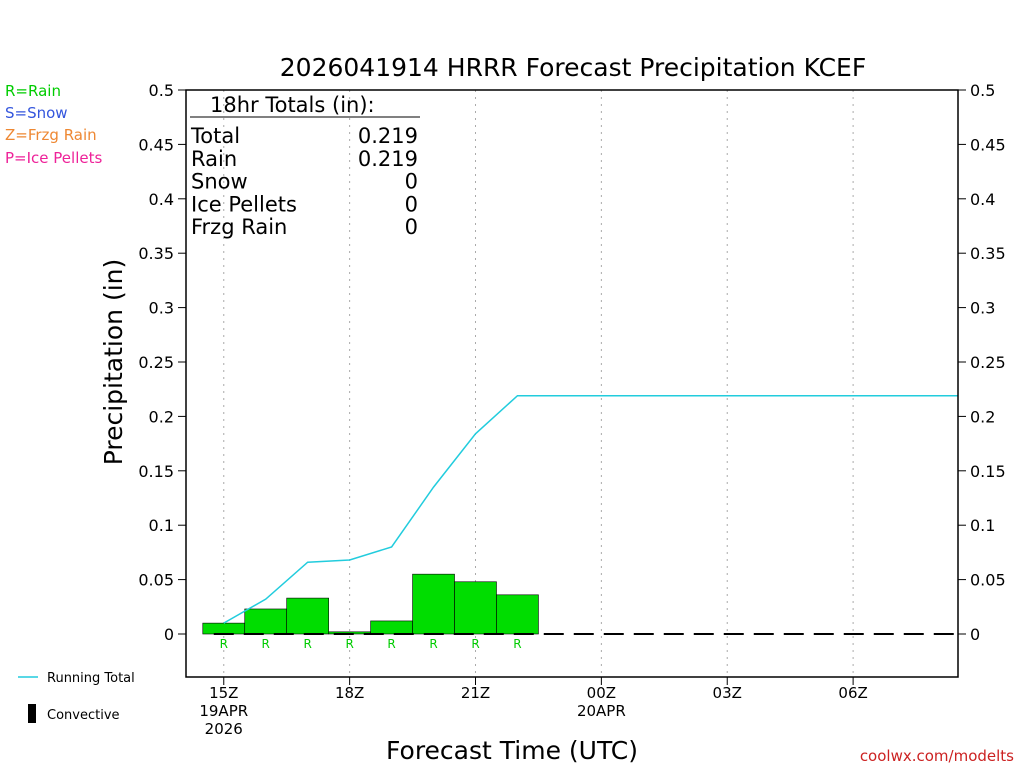 This screenshot has height=768, width=1024. I want to click on running-total-legend-label: Running Total, so click(91, 678).